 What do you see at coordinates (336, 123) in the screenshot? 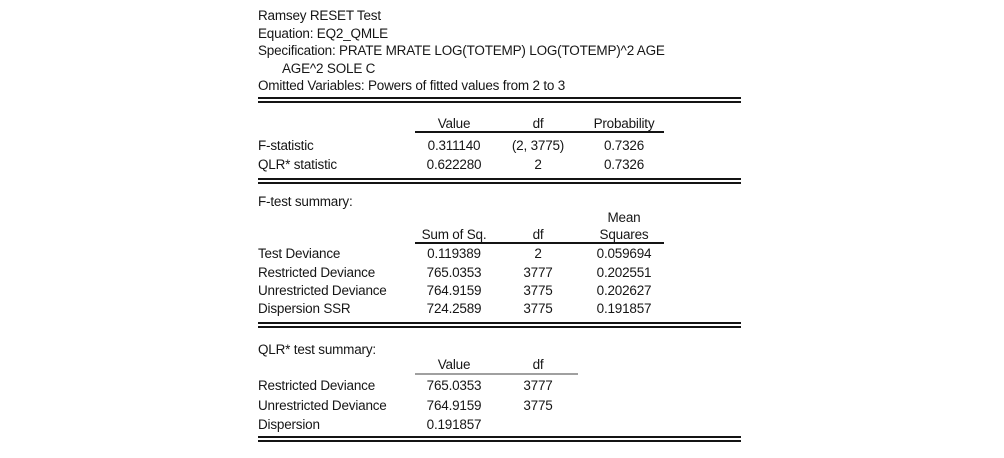
I see `stat-header-spacer` at bounding box center [336, 123].